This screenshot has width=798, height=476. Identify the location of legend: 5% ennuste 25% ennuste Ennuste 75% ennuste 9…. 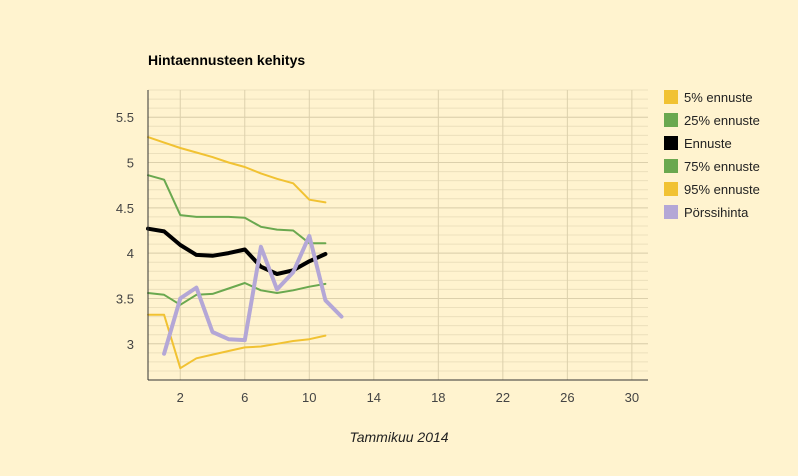
(712, 155).